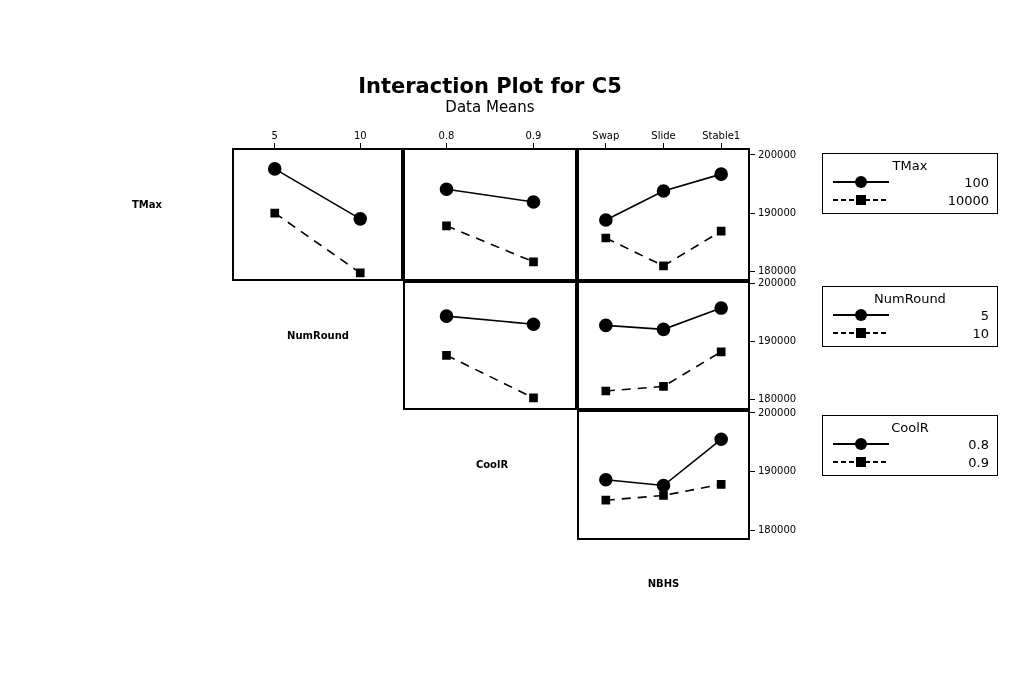  I want to click on x-tick-label: 5, so click(274, 135).